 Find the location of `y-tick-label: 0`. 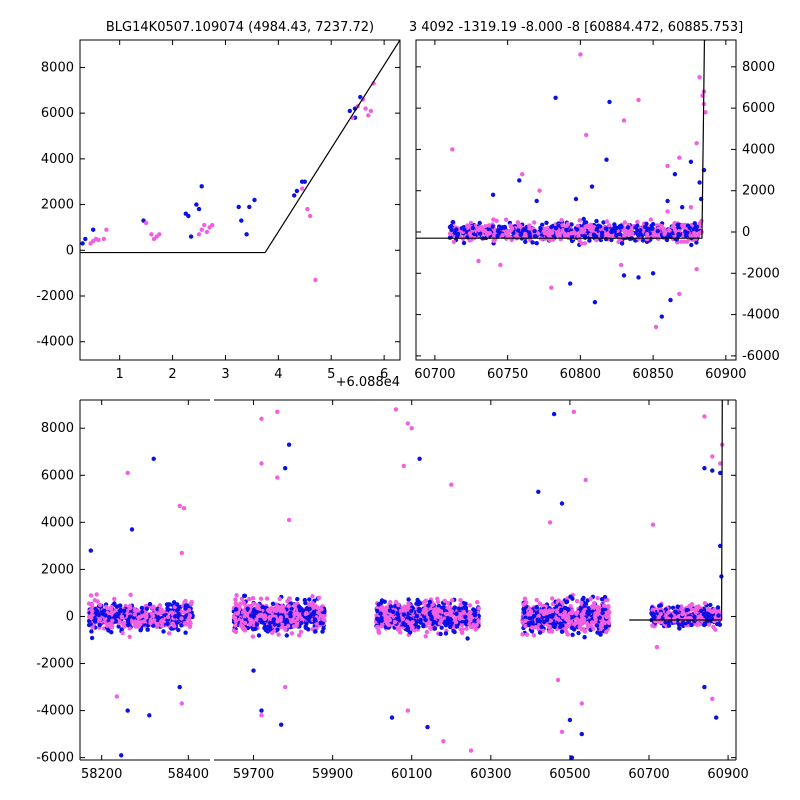

y-tick-label: 0 is located at coordinates (70, 250).